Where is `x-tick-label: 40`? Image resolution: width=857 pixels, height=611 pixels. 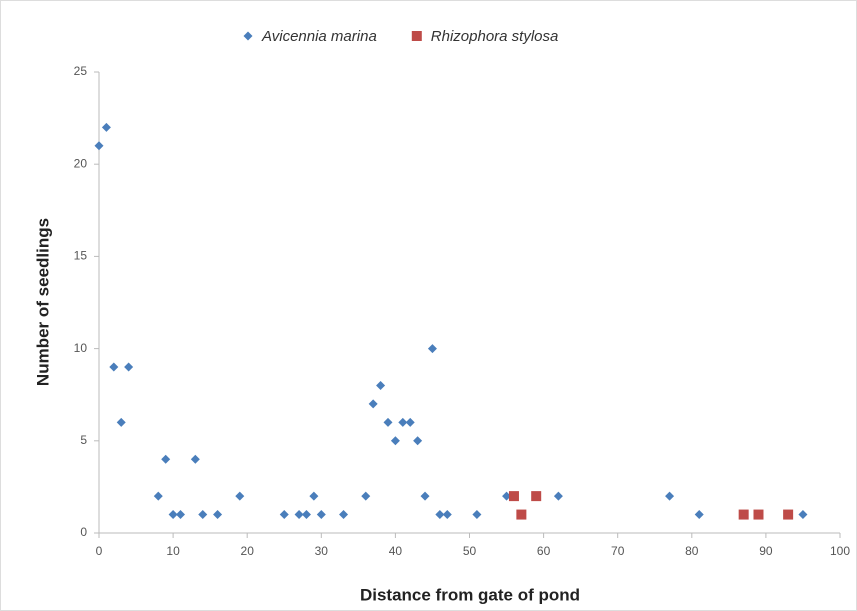
x-tick-label: 40 is located at coordinates (396, 551).